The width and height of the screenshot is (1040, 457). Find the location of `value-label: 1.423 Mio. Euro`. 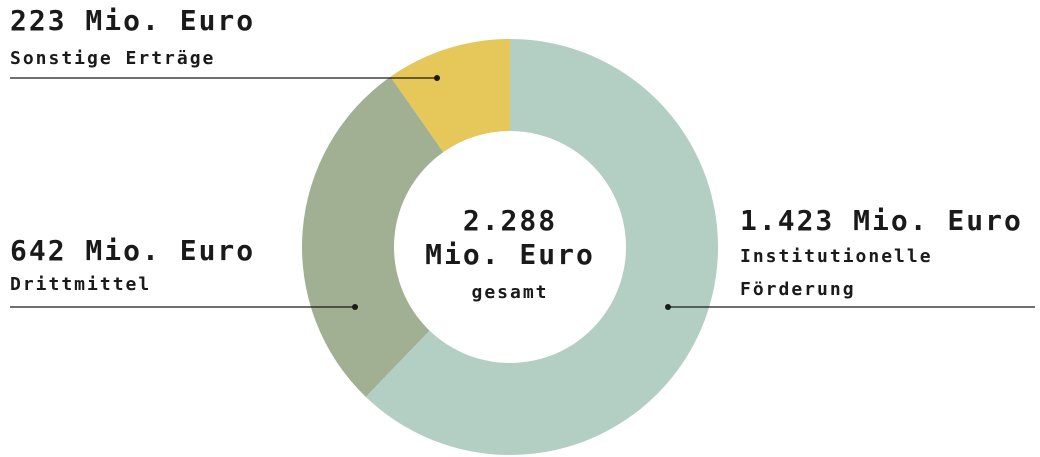

value-label: 1.423 Mio. Euro is located at coordinates (881, 220).